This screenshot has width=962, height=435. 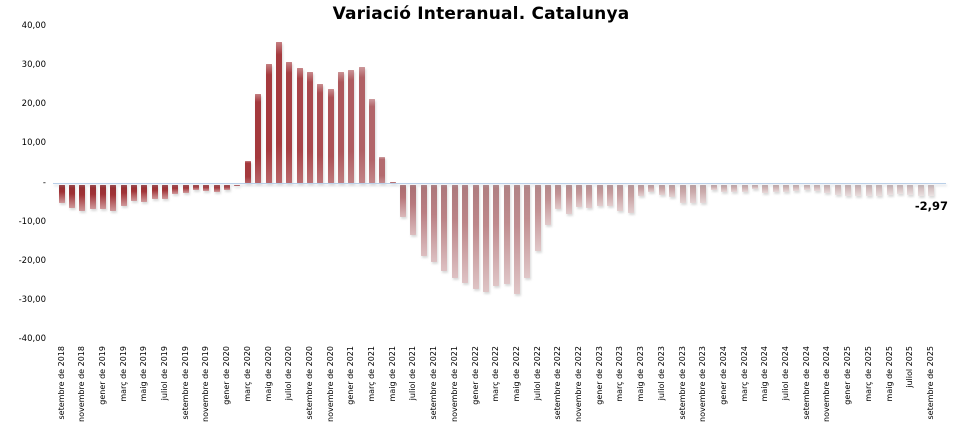 I want to click on x-tick-label: juliol de 2023, so click(x=661, y=373).